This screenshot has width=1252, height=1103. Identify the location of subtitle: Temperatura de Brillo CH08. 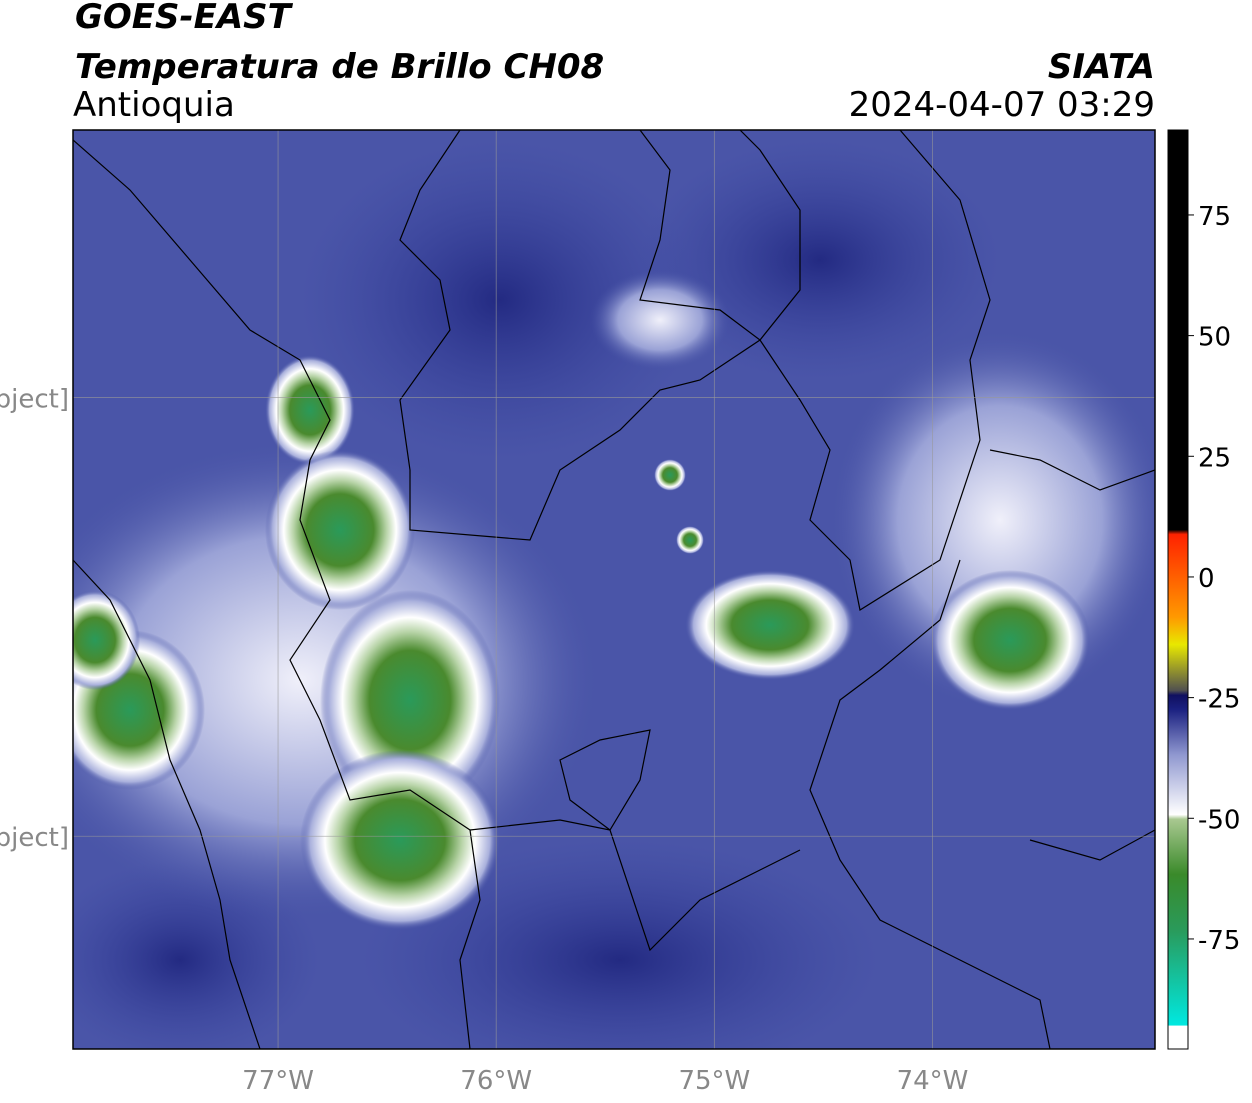
(339, 67).